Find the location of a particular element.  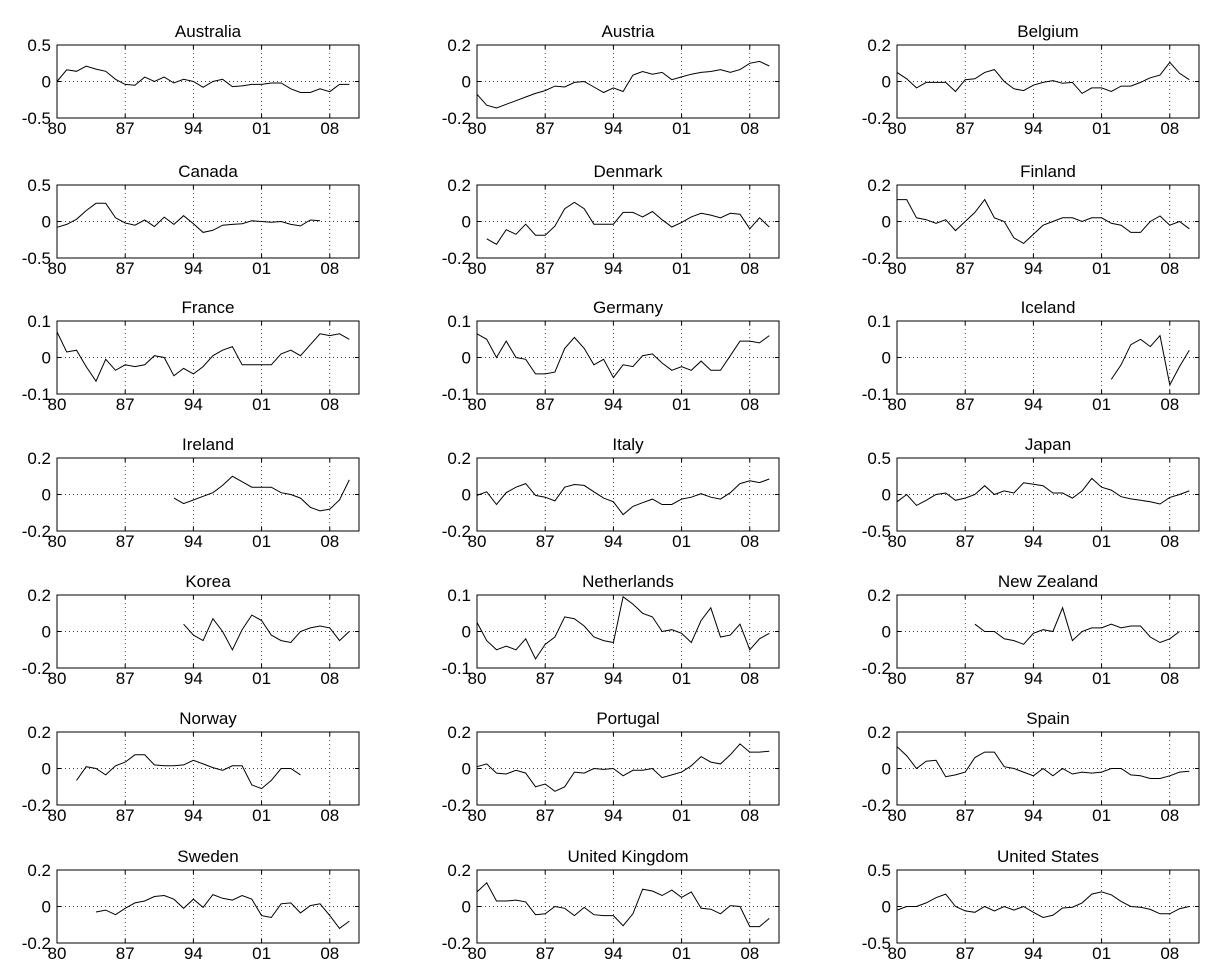

series-line-france is located at coordinates (203, 357).